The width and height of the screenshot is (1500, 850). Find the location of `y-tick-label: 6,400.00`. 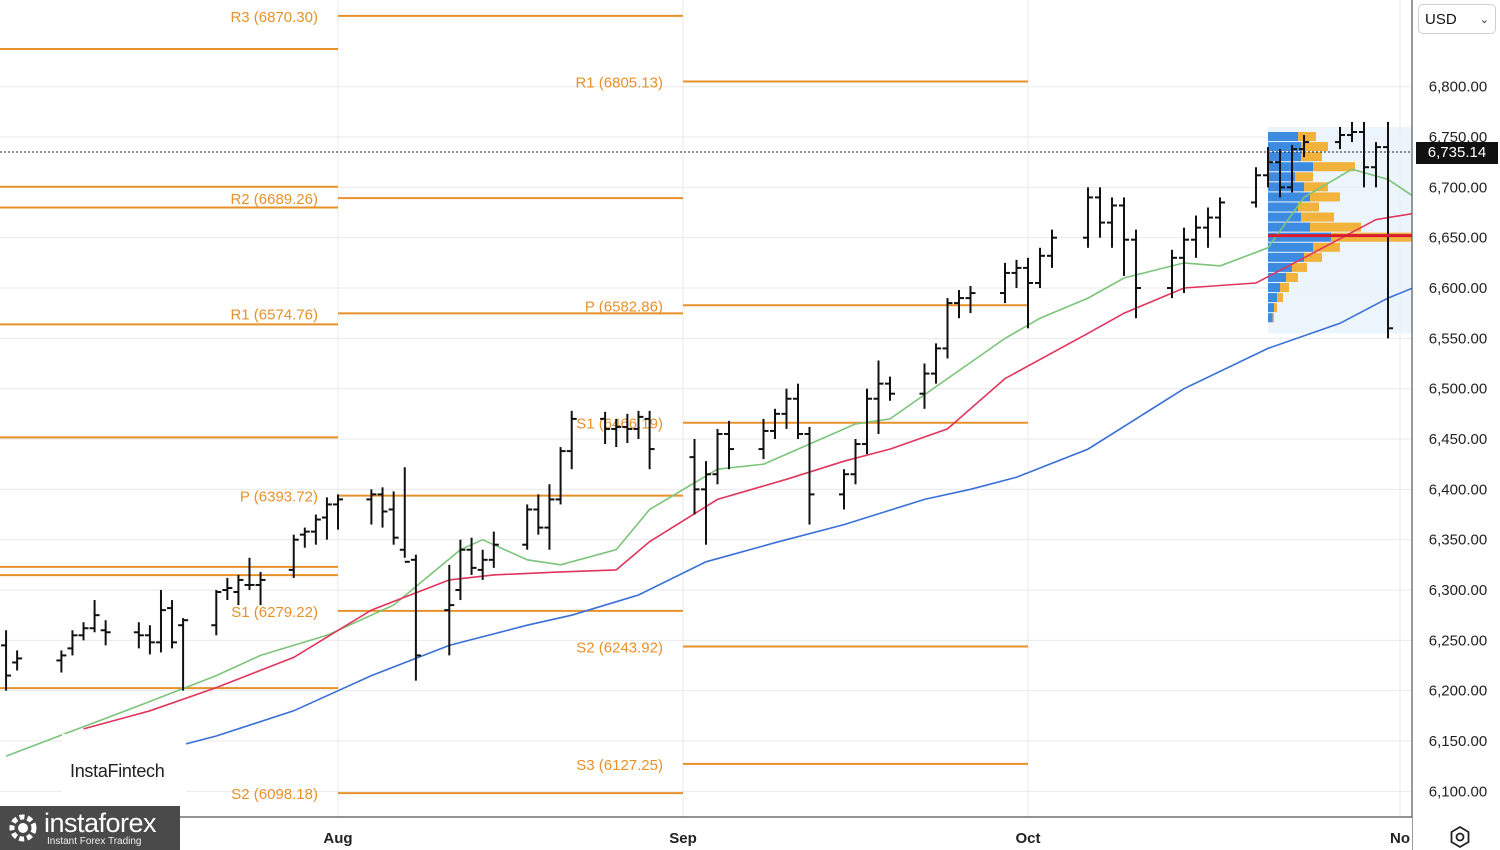

y-tick-label: 6,400.00 is located at coordinates (1458, 489).